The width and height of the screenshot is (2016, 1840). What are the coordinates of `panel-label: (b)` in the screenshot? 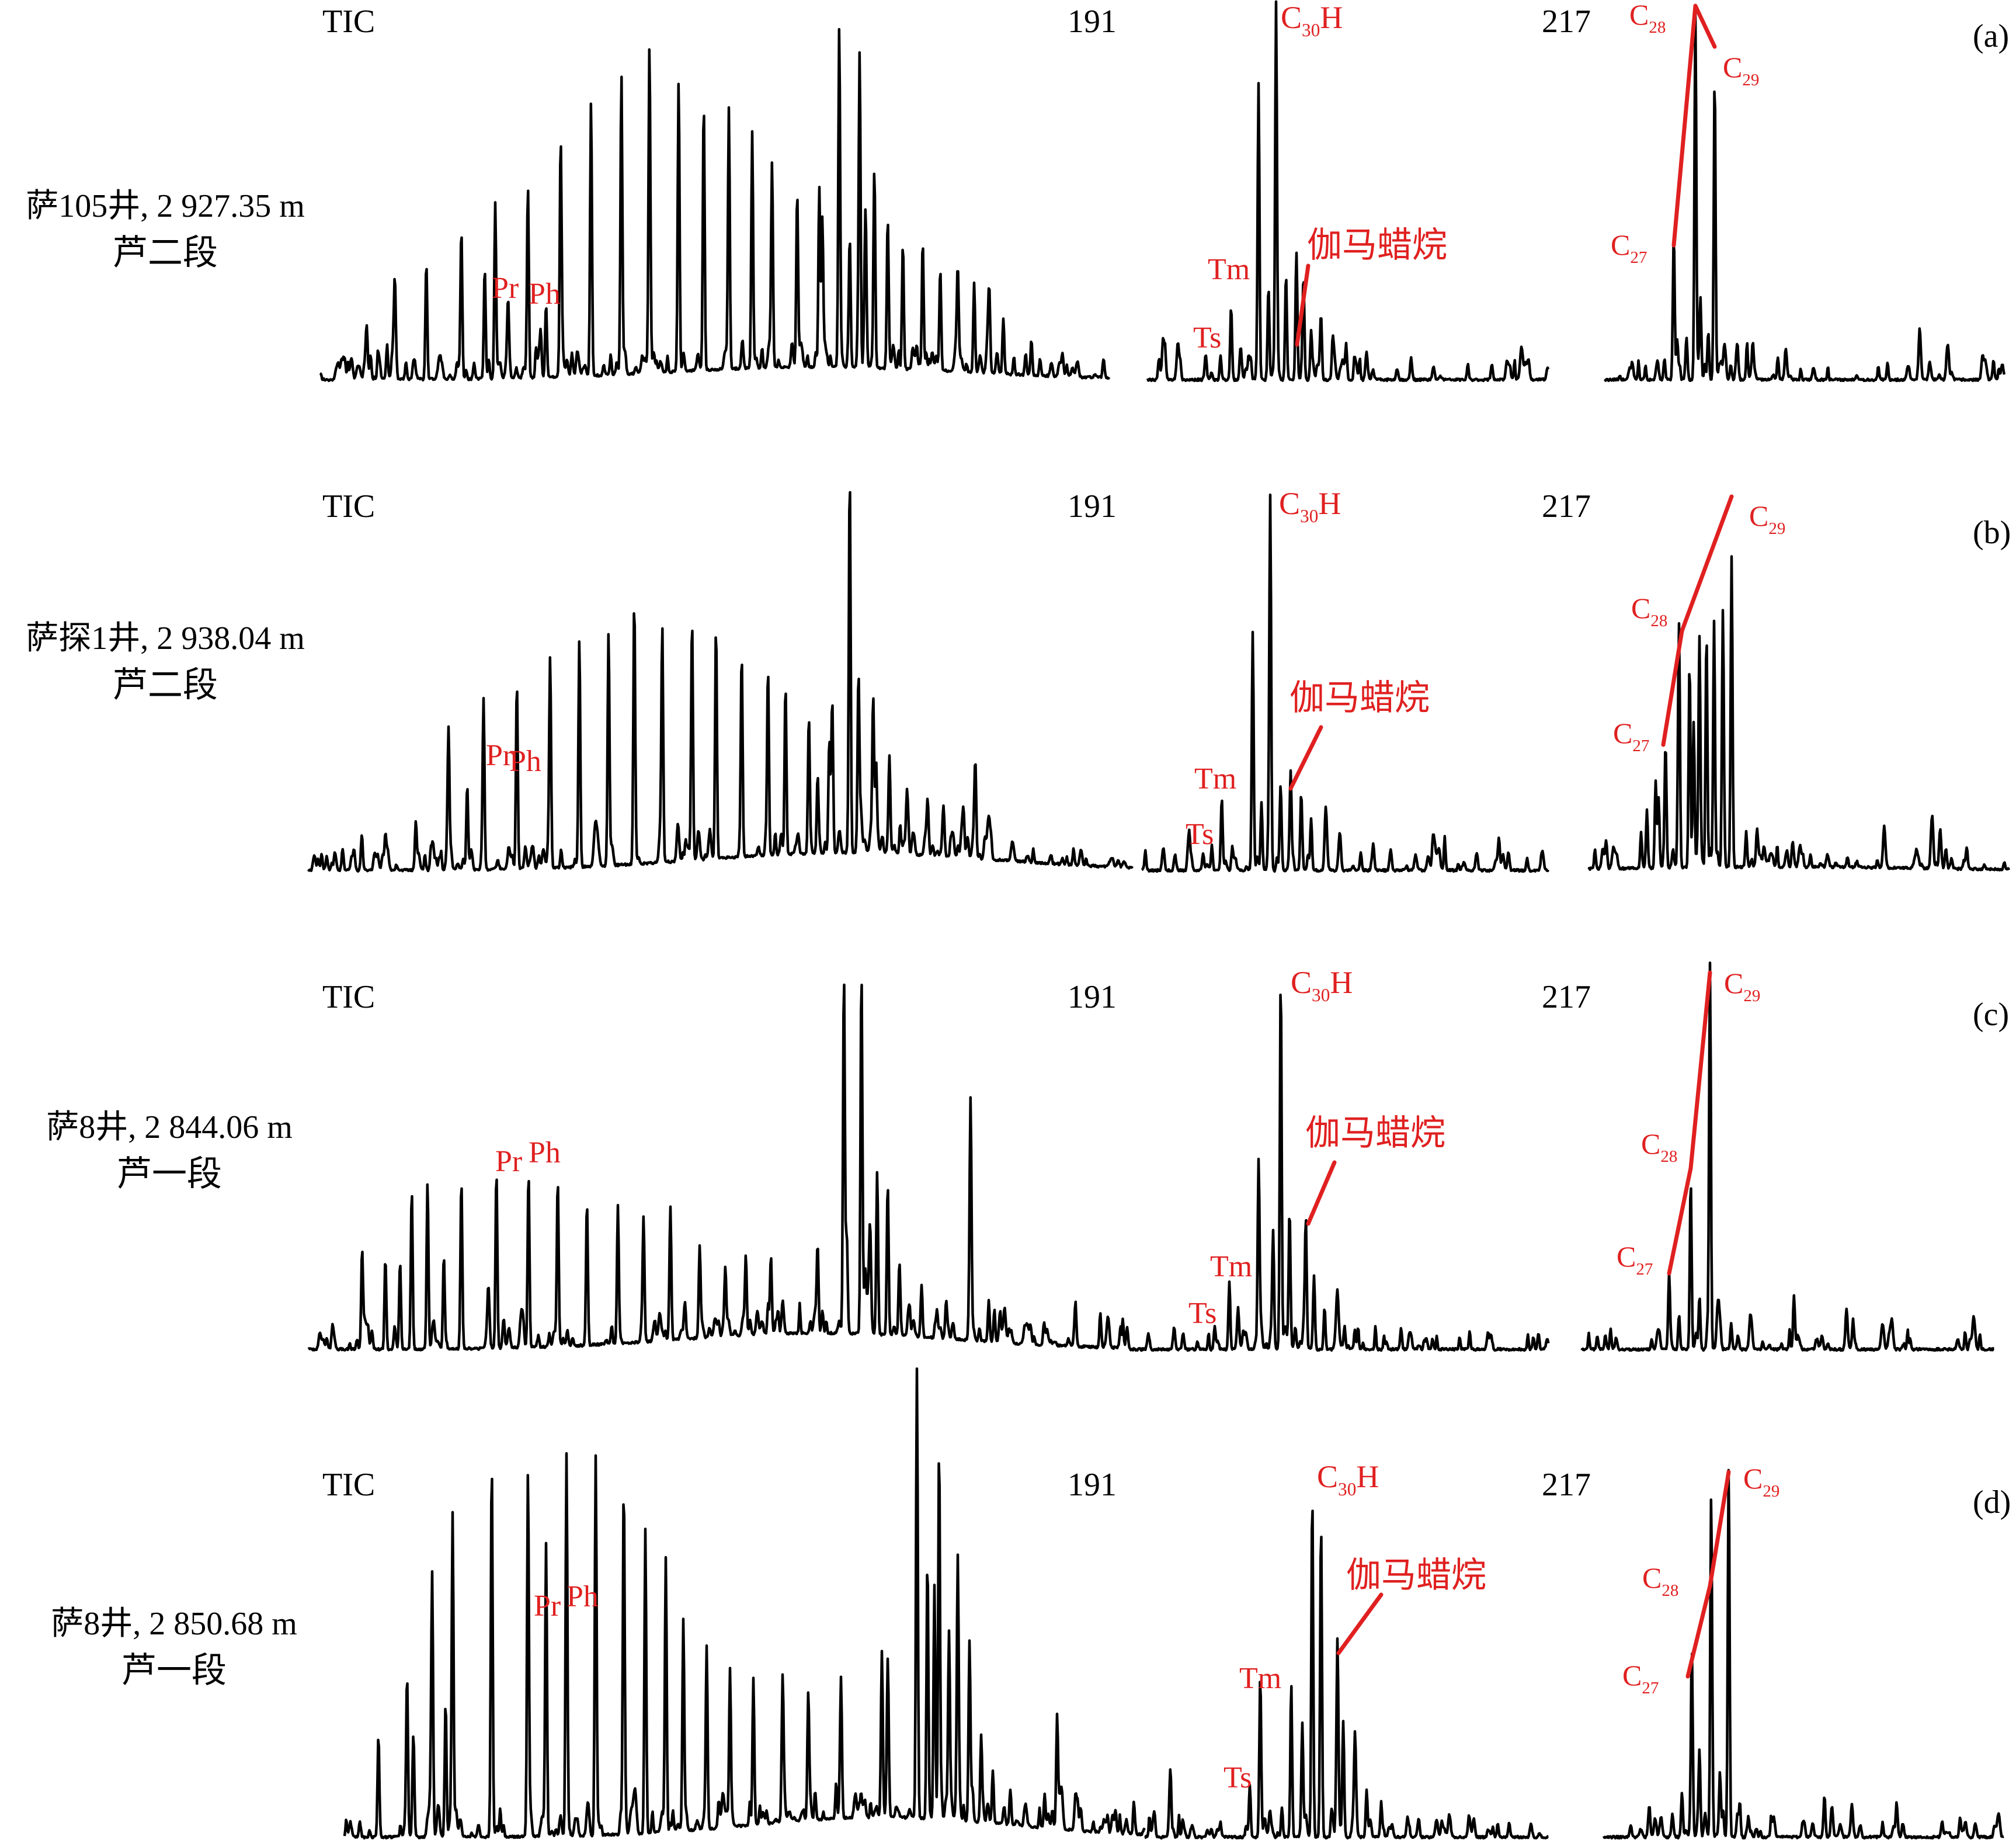 It's located at (1992, 533).